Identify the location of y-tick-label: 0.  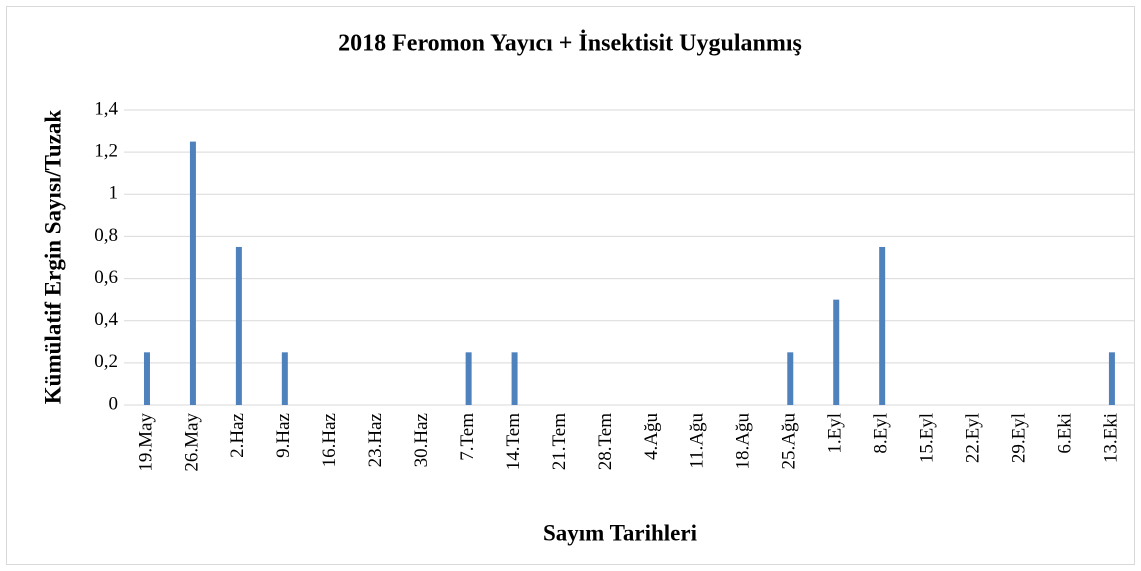
(114, 403).